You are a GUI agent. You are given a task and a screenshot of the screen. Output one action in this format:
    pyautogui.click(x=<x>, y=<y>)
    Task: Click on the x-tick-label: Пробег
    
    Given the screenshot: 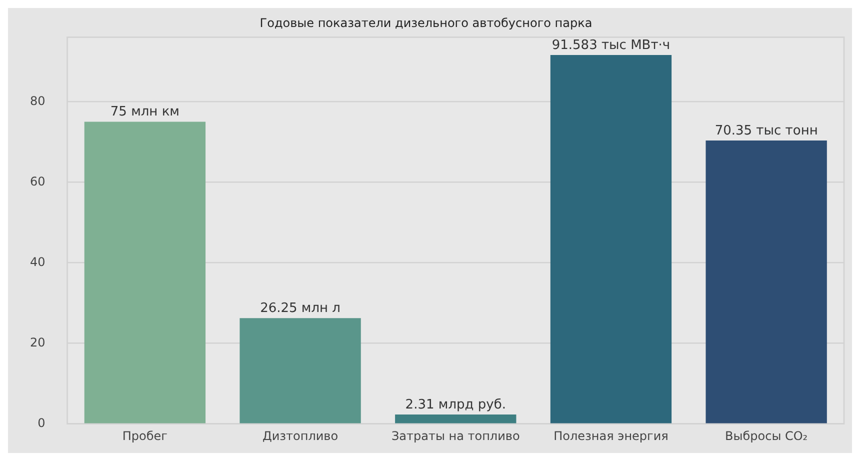 What is the action you would take?
    pyautogui.click(x=145, y=436)
    